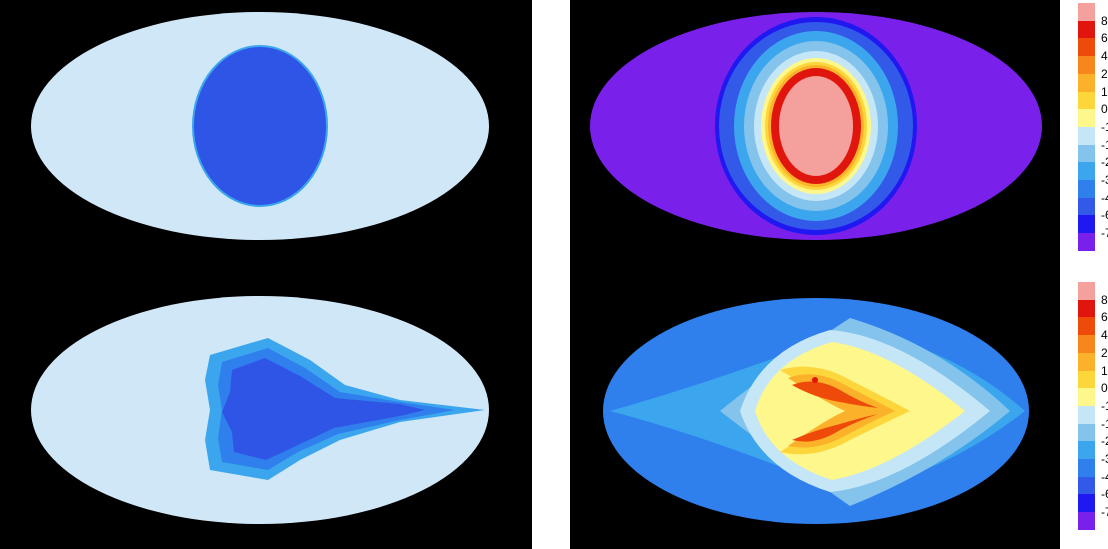  I want to click on map-bottom-right-level-4-lower-lobe, so click(835, 428).